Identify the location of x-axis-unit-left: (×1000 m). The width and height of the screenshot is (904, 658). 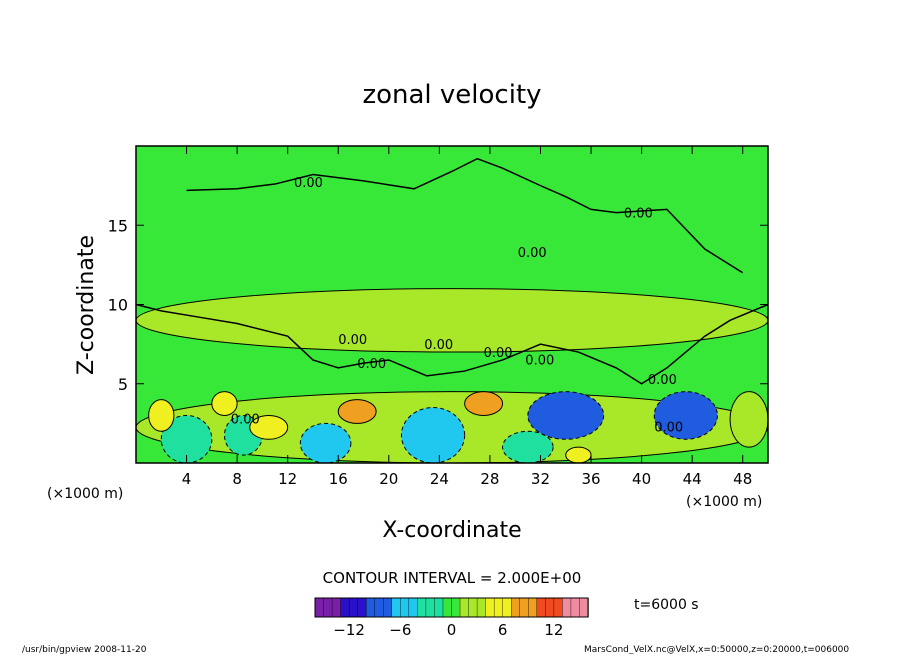
(85, 494).